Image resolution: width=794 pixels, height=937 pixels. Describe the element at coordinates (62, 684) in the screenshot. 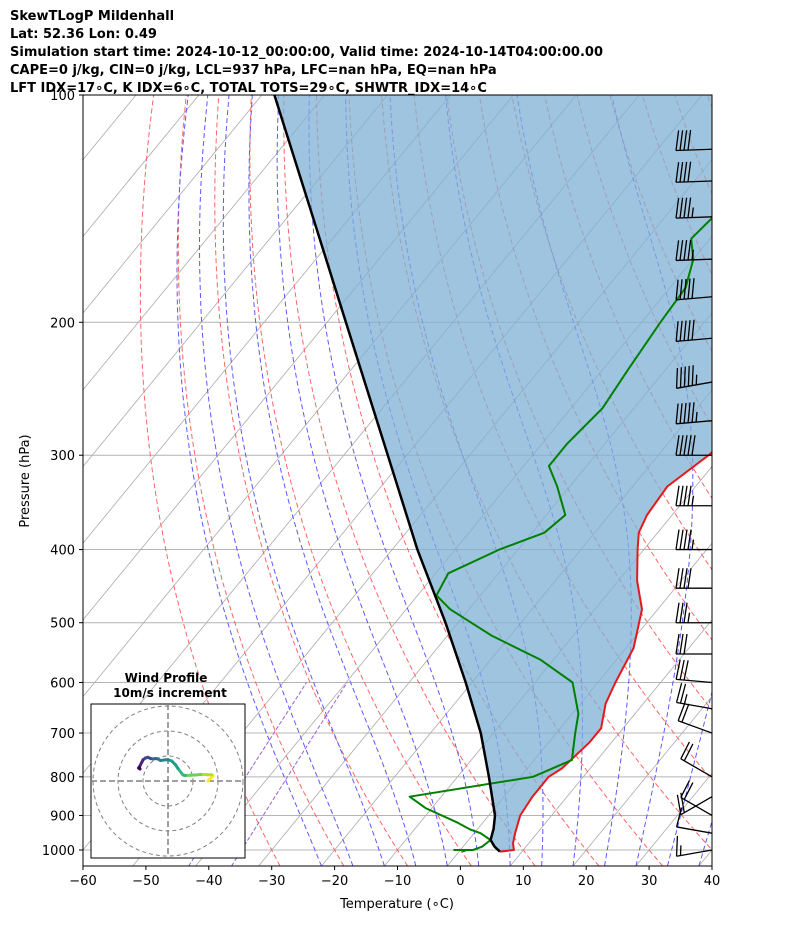

I see `y-tick-label: 600` at that location.